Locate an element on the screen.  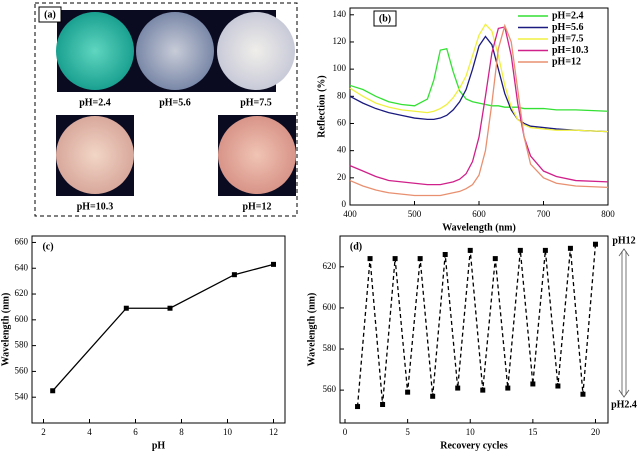
x-tick-label: 600 is located at coordinates (479, 214).